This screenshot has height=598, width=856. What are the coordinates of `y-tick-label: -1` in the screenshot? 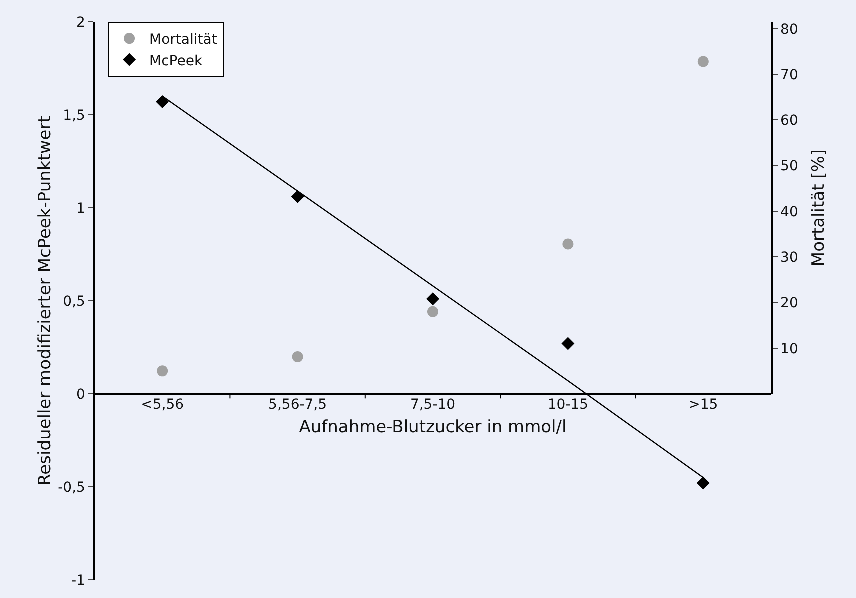 It's located at (78, 580).